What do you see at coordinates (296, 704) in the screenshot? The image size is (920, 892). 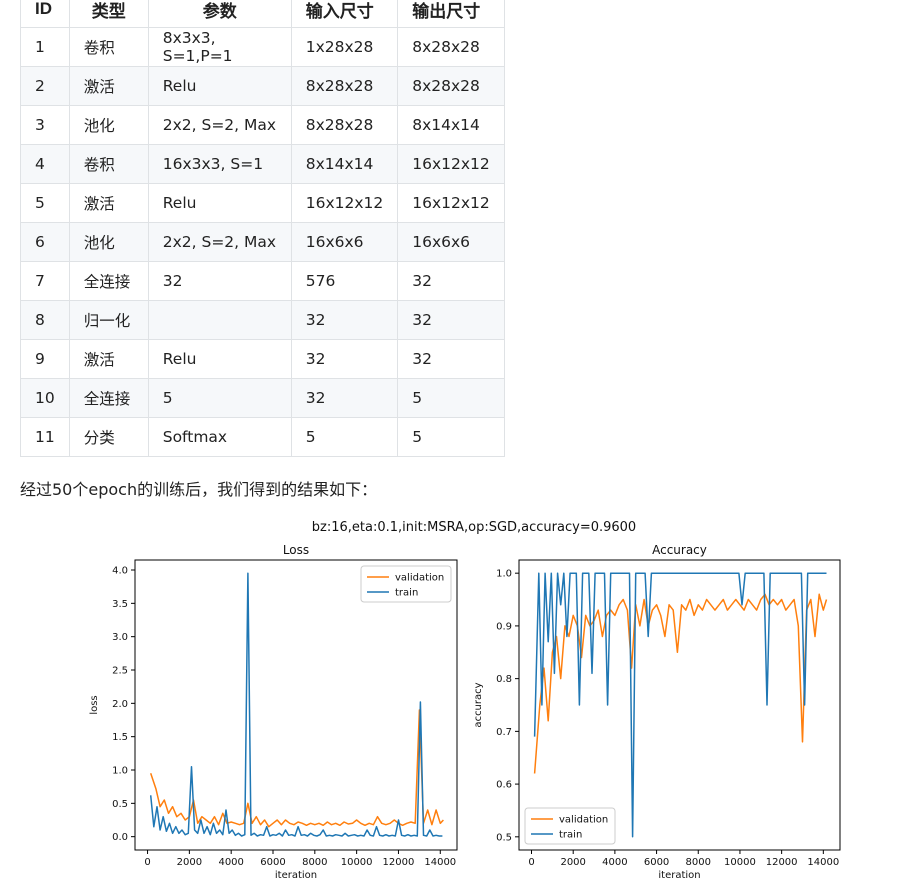 I see `series-line-train` at bounding box center [296, 704].